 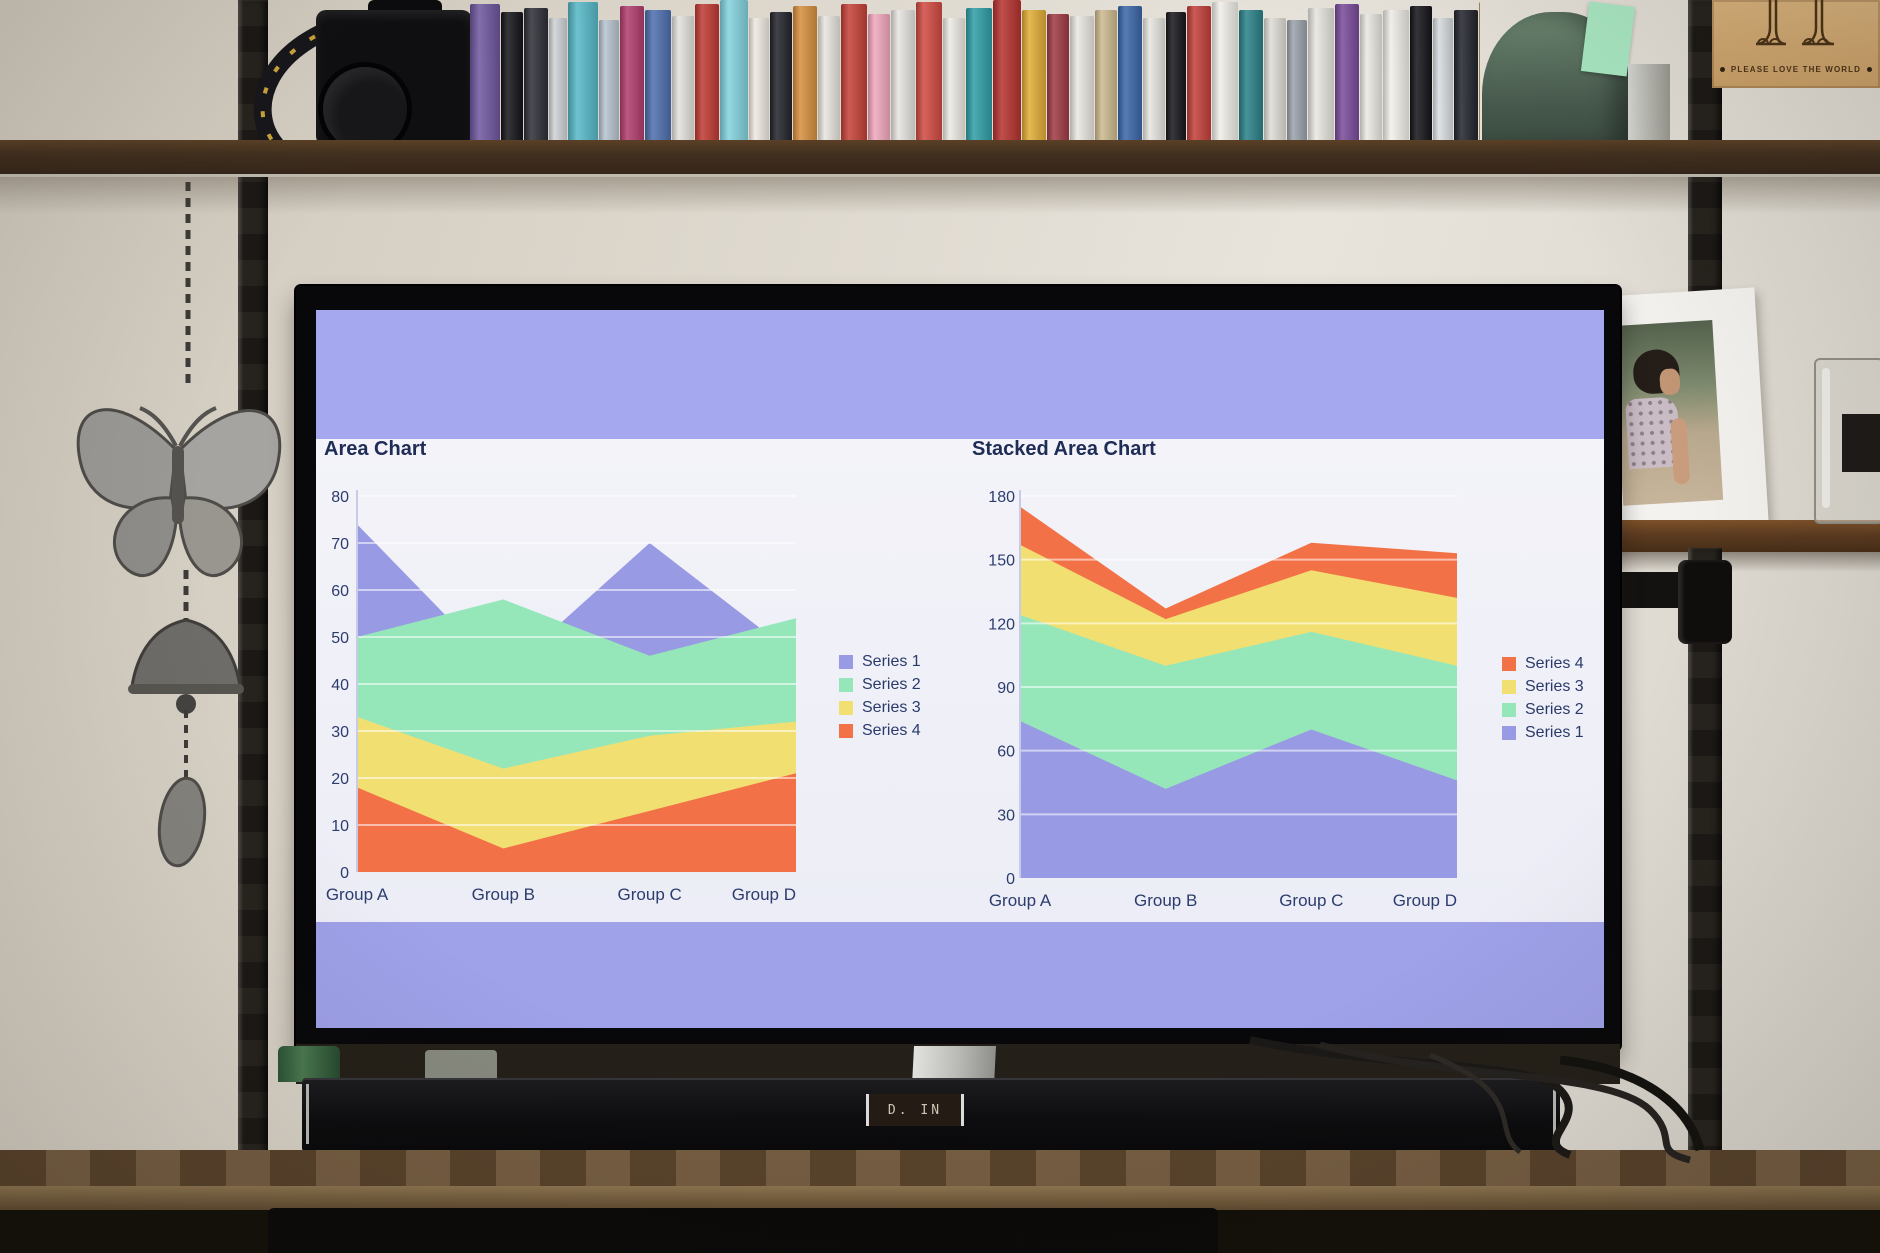 I want to click on soundbar: D. IN, so click(x=931, y=1115).